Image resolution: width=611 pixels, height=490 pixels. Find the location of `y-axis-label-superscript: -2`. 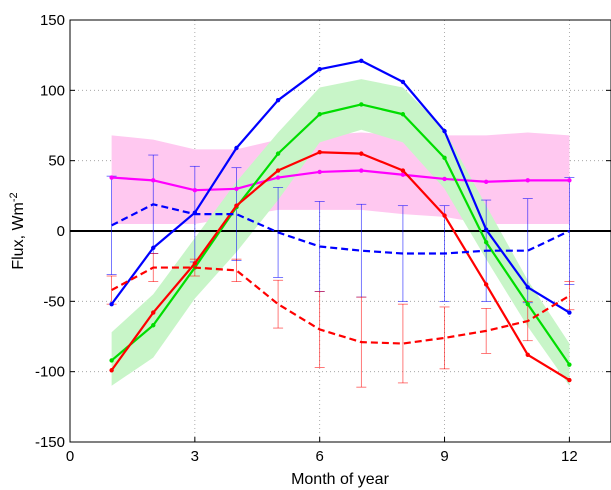

y-axis-label-superscript: -2 is located at coordinates (14, 197).